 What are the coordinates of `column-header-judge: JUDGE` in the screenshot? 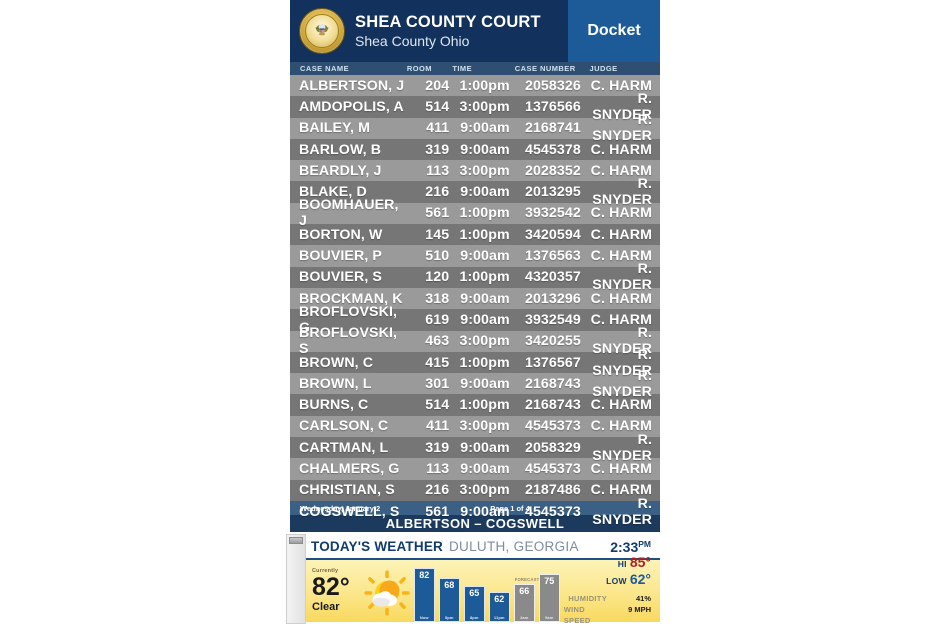 It's located at (603, 68).